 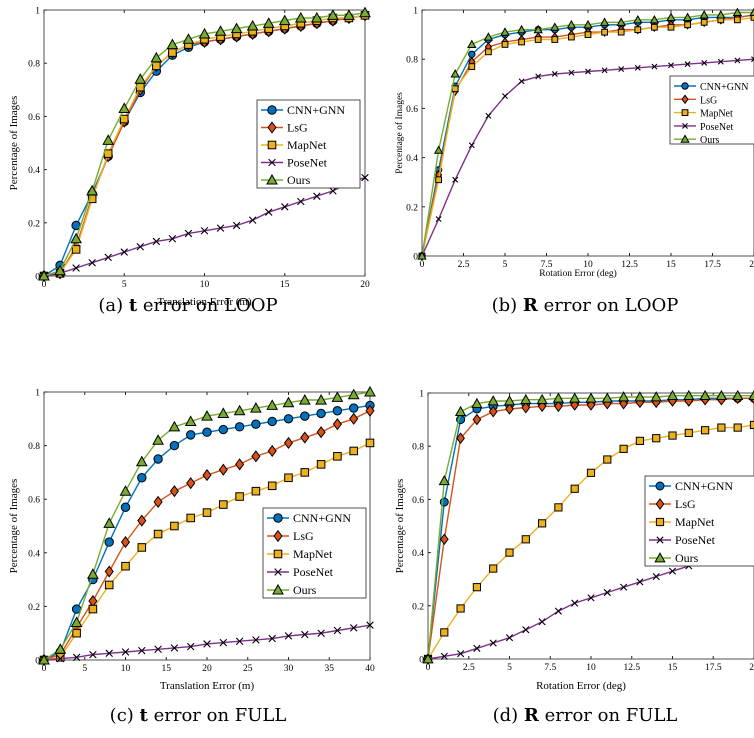 What do you see at coordinates (581, 686) in the screenshot?
I see `x-axis-label: Rotation Error (deg)` at bounding box center [581, 686].